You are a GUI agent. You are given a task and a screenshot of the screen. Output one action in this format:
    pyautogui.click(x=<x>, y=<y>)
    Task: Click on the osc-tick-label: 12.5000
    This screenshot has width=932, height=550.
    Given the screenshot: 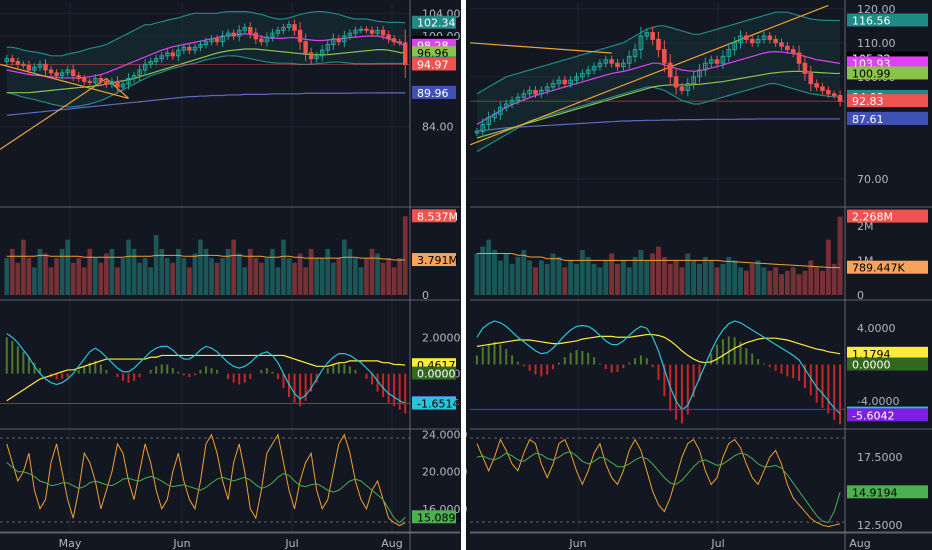 What is the action you would take?
    pyautogui.click(x=880, y=525)
    